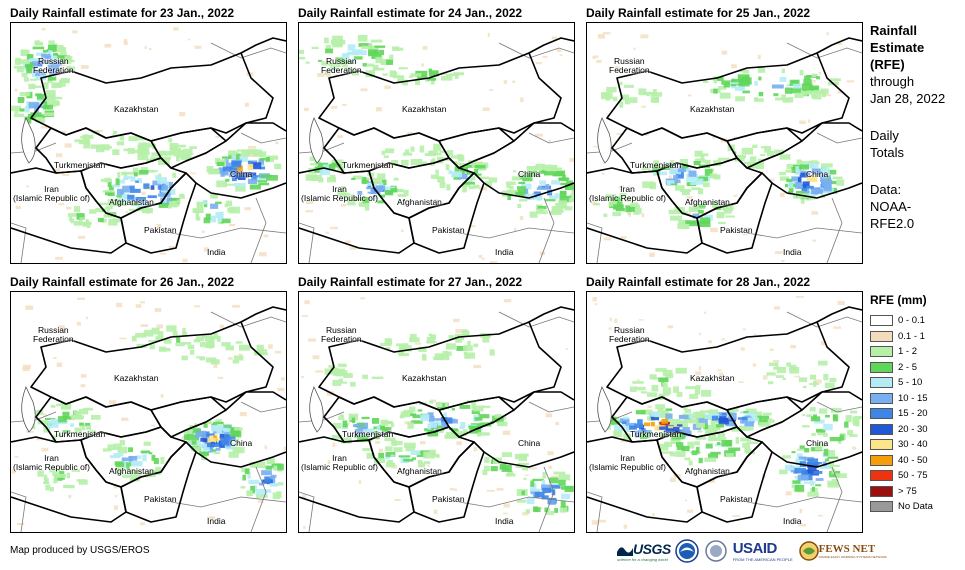 The height and width of the screenshot is (570, 965). I want to click on side-heading-line3: (RFE), so click(887, 64).